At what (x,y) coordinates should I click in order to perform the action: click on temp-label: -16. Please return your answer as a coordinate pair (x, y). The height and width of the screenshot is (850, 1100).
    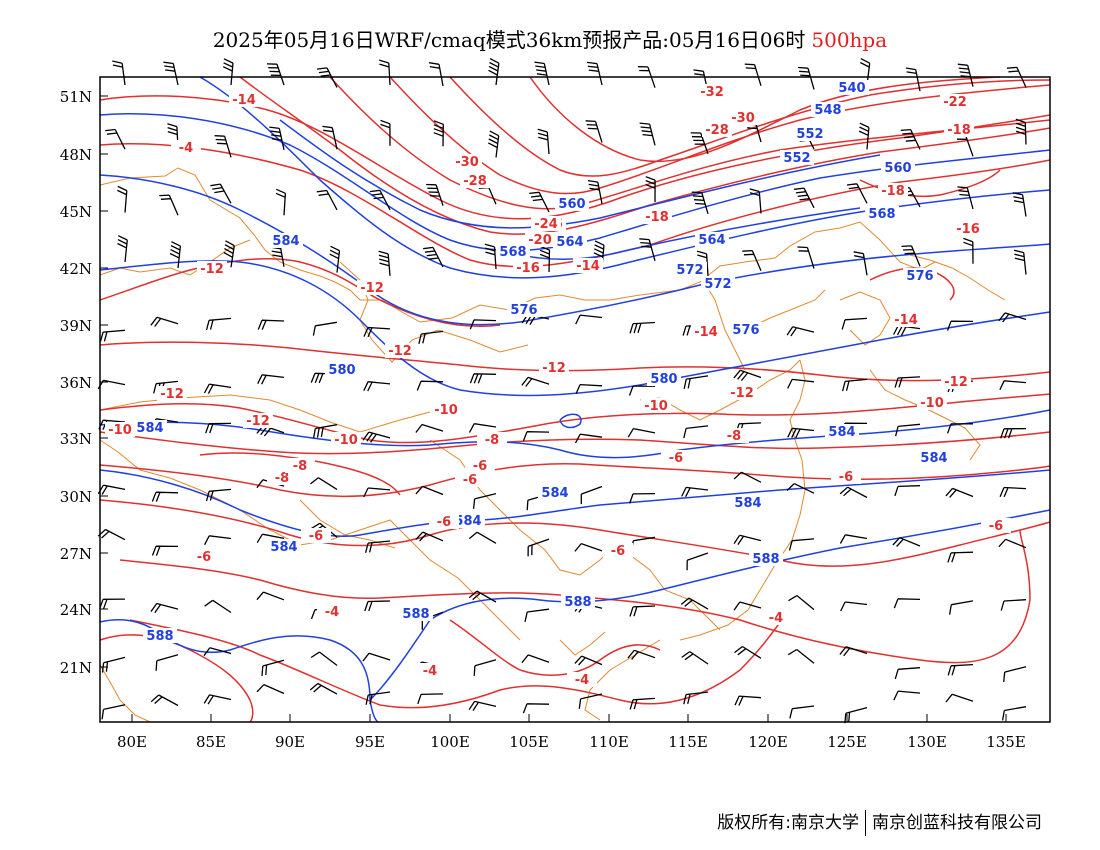
    Looking at the image, I should click on (968, 229).